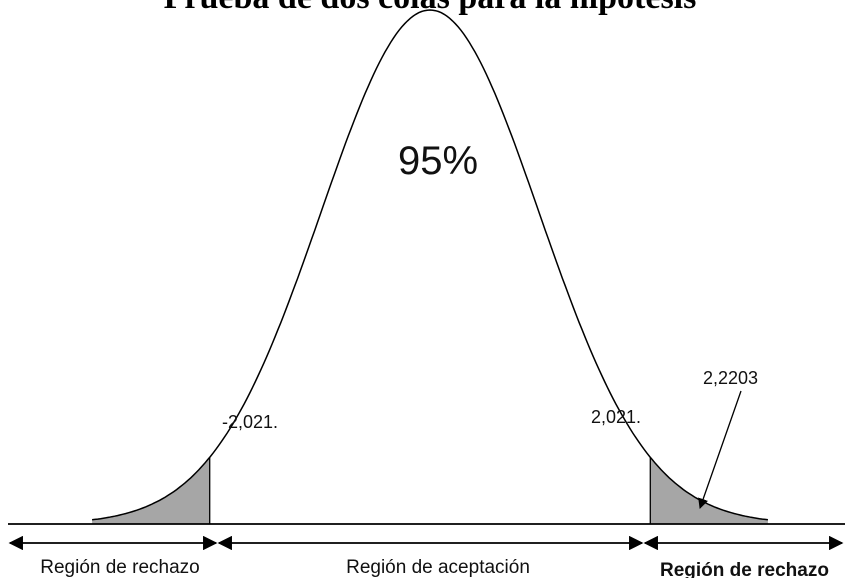 This screenshot has height=578, width=845. I want to click on test-statistic-arrow, so click(720, 449).